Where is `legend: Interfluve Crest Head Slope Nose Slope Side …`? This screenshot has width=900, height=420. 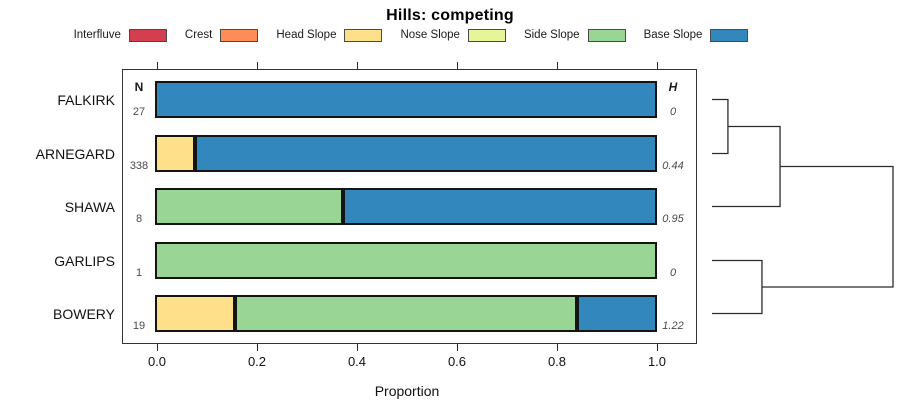 legend: Interfluve Crest Head Slope Nose Slope Side … is located at coordinates (411, 35).